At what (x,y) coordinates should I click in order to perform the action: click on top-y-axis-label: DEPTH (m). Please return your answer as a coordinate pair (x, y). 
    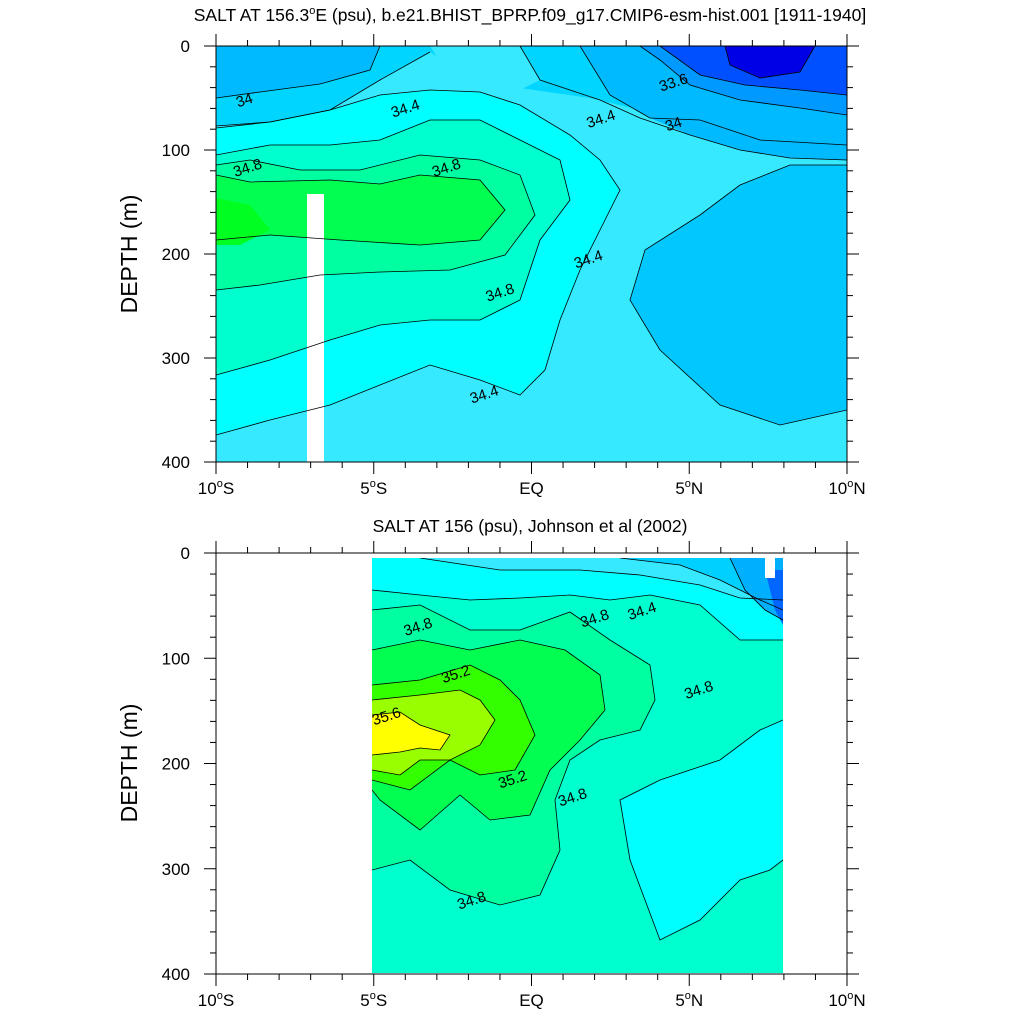
    Looking at the image, I should click on (129, 254).